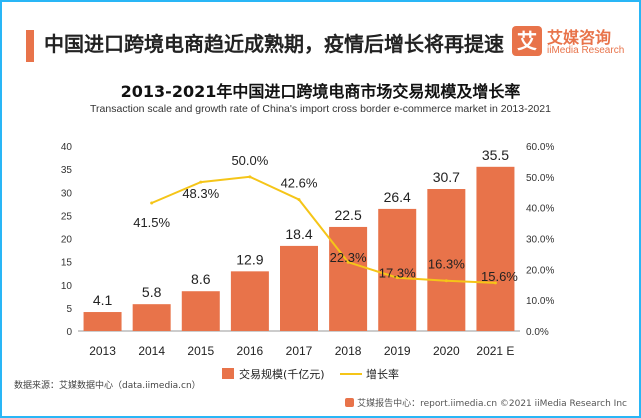 Image resolution: width=641 pixels, height=418 pixels. What do you see at coordinates (67, 170) in the screenshot?
I see `y-left-tick-label: 35` at bounding box center [67, 170].